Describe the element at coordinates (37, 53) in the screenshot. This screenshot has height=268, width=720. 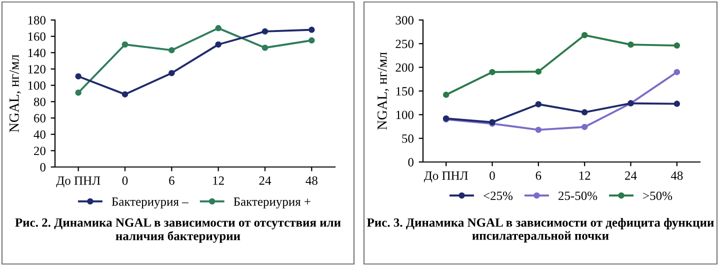
I see `y-tick-label: 140` at that location.